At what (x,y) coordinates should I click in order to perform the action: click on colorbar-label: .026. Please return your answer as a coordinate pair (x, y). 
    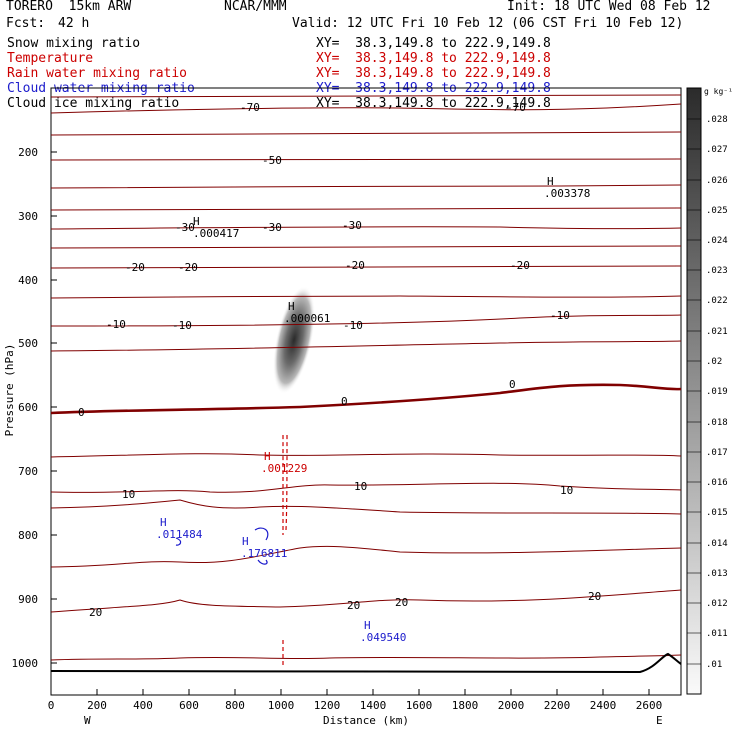
    Looking at the image, I should click on (717, 181).